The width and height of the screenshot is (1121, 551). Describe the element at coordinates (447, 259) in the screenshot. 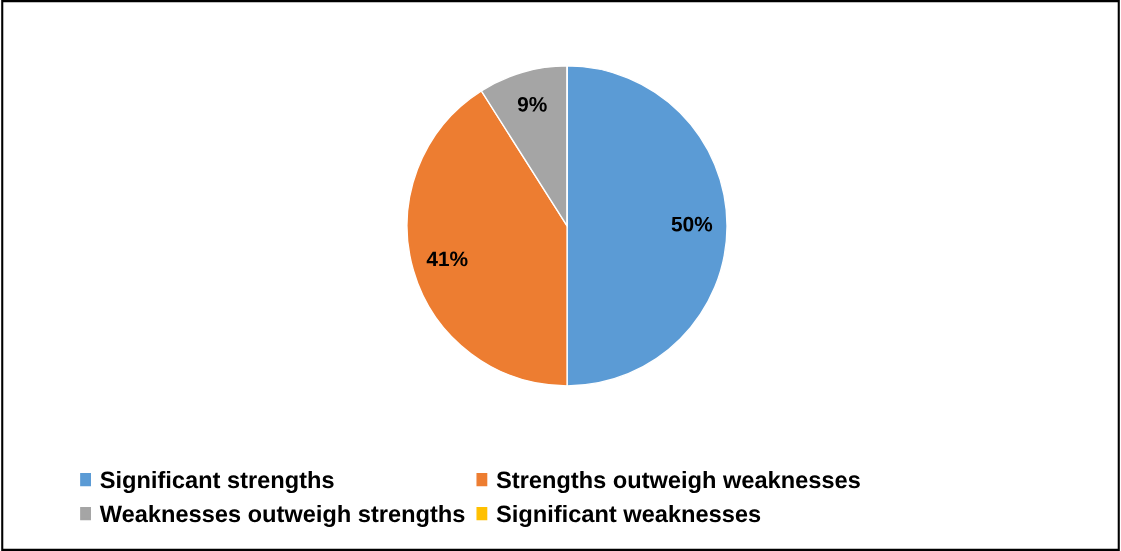

I see `data-label: 41%` at that location.